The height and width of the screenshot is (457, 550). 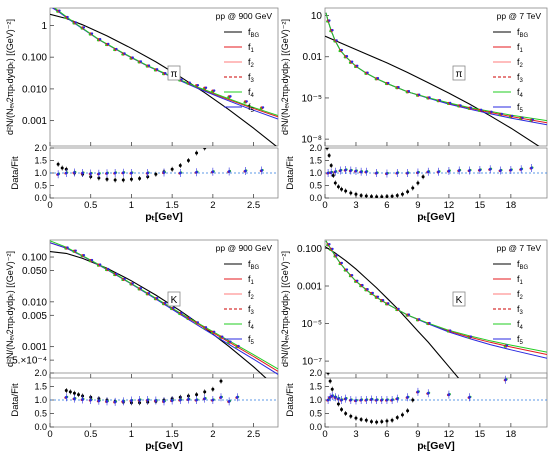 I want to click on x-tick-label: 0, so click(x=324, y=434).